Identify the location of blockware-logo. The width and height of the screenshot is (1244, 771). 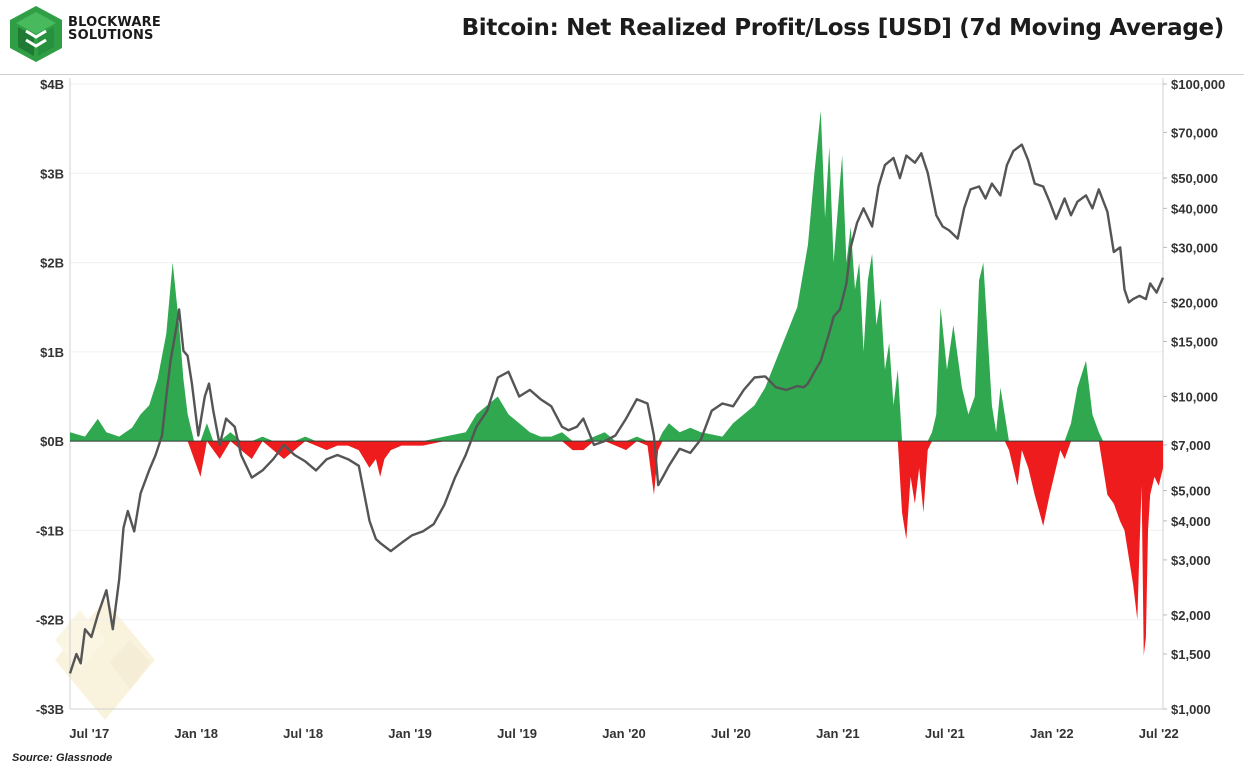
(36, 34).